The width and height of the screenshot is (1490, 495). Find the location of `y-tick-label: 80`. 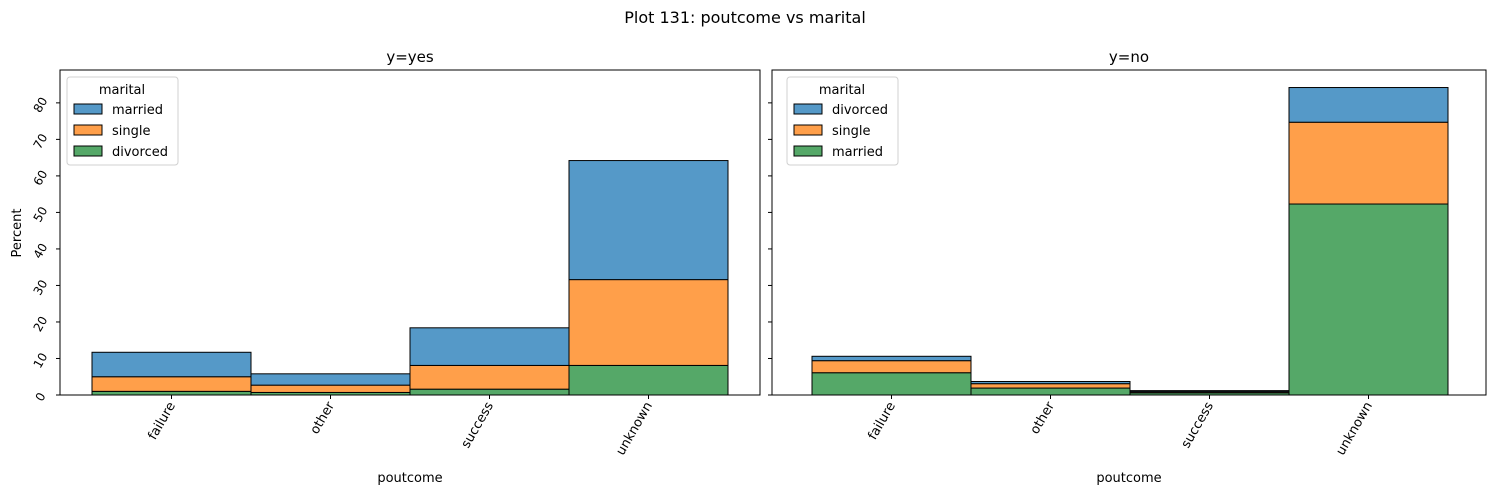

y-tick-label: 80 is located at coordinates (41, 105).